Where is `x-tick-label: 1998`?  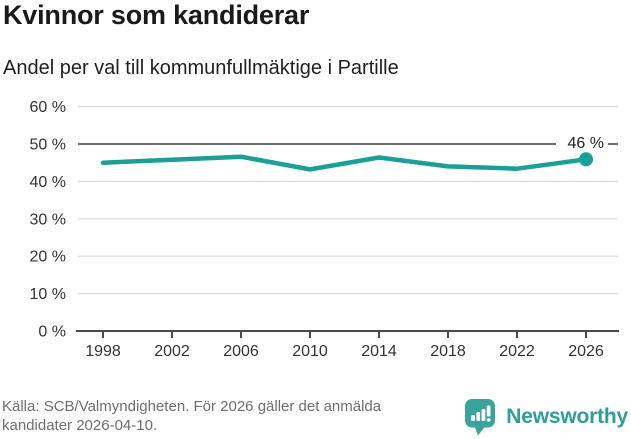 x-tick-label: 1998 is located at coordinates (103, 351).